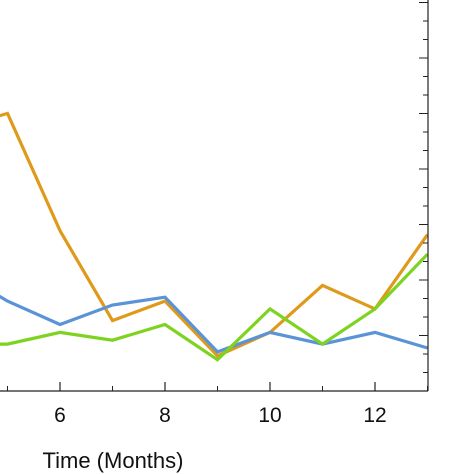 The height and width of the screenshot is (474, 474). Describe the element at coordinates (374, 415) in the screenshot. I see `x-tick-label-12: 12` at that location.